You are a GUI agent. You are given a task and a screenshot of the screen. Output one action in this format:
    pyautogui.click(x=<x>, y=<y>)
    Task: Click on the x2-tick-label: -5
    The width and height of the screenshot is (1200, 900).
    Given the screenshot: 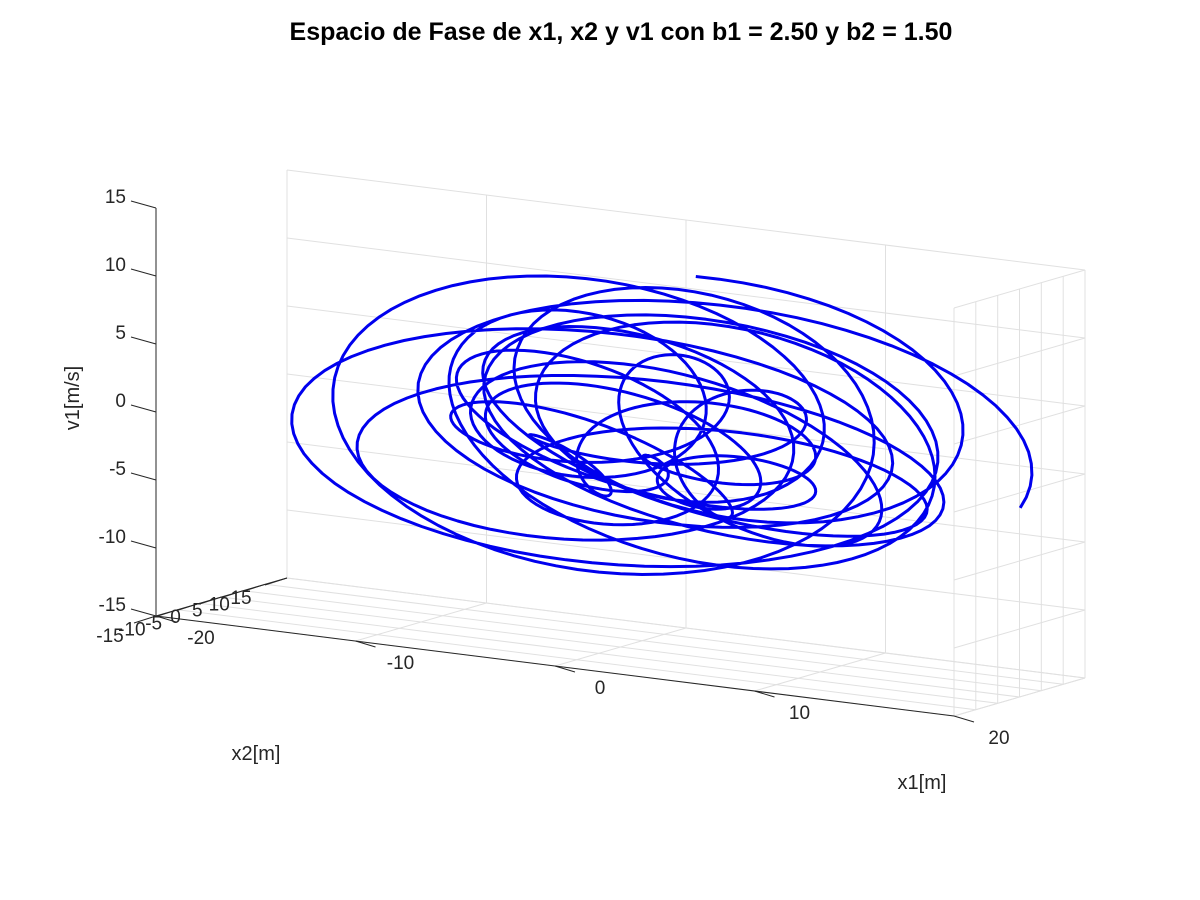 What is the action you would take?
    pyautogui.click(x=153, y=623)
    